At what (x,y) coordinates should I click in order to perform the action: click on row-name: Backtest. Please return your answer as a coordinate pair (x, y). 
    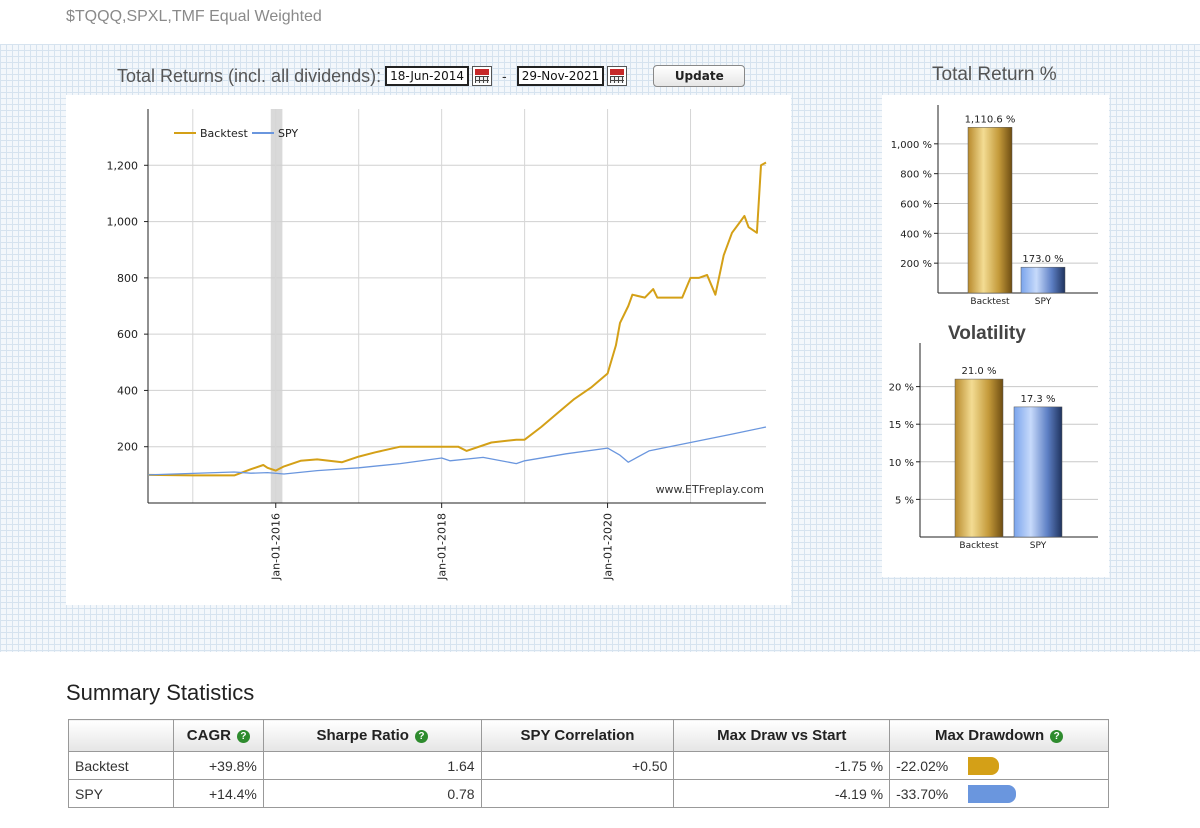
    Looking at the image, I should click on (121, 765).